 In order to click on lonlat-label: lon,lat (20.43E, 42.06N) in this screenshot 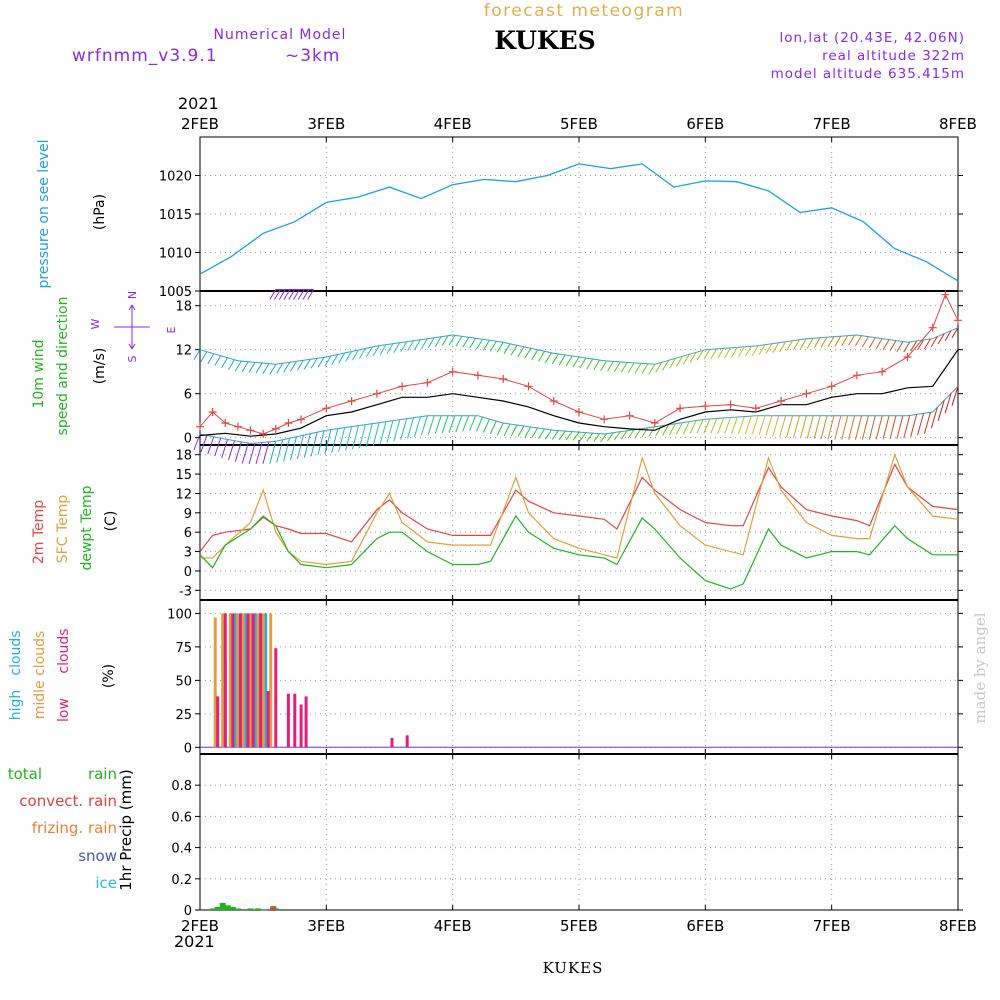, I will do `click(872, 38)`.